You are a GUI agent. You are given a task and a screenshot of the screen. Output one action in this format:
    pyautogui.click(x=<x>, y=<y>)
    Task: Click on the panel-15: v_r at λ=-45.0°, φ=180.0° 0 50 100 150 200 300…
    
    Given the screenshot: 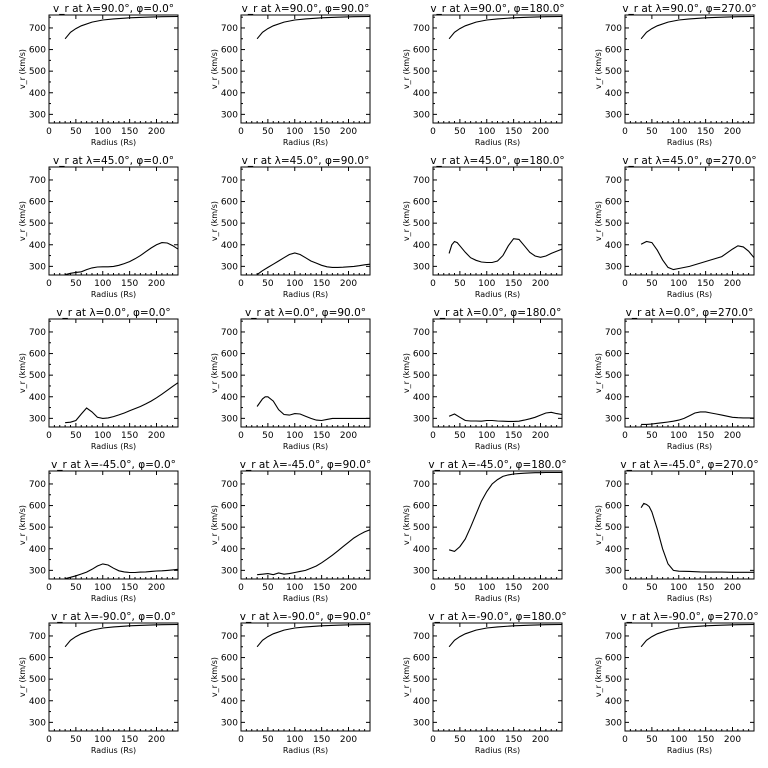 What is the action you would take?
    pyautogui.click(x=484, y=531)
    